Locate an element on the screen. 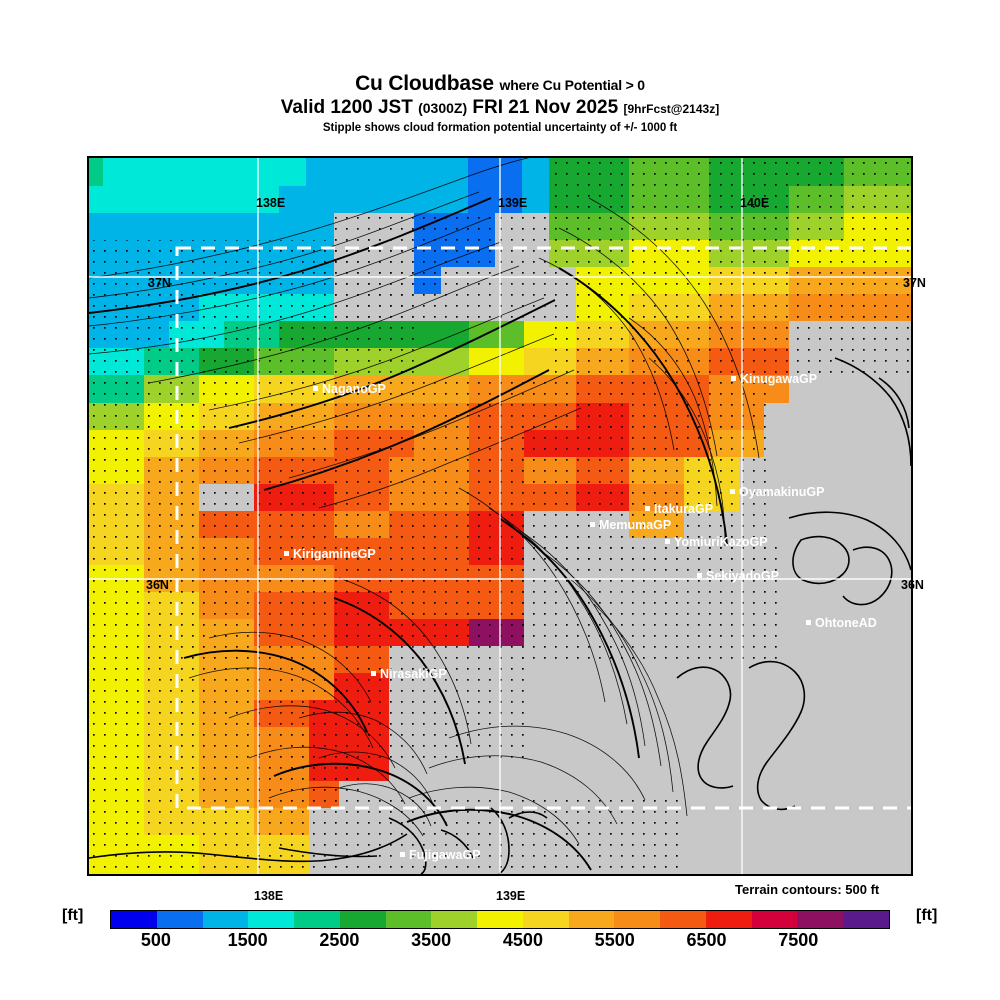 This screenshot has width=1000, height=1000. station-yomiurikazo-gp: YomiuriKazoGP is located at coordinates (716, 542).